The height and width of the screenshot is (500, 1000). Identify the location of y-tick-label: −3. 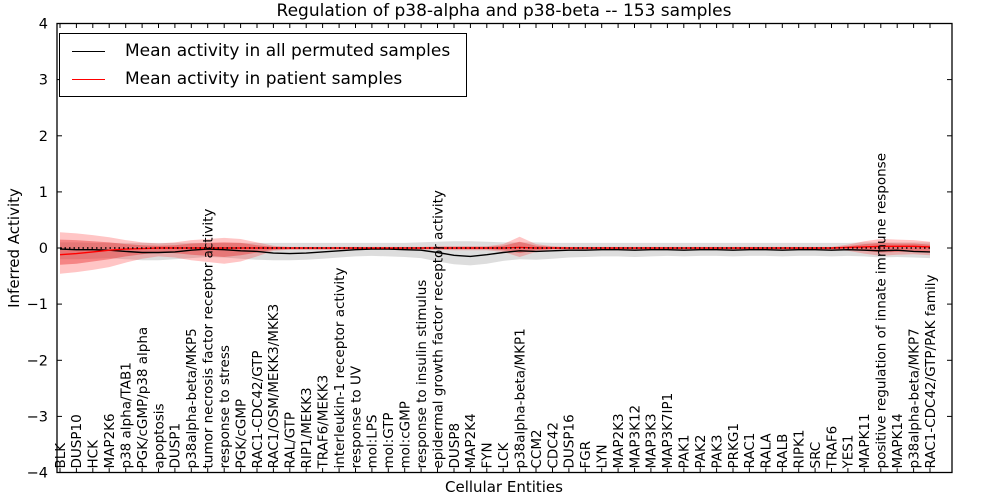
(37, 417).